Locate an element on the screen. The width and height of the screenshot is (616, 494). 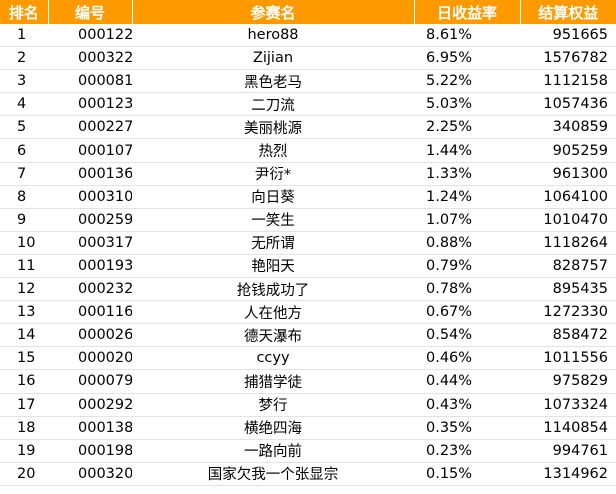
id-cell: 000020 is located at coordinates (90, 358).